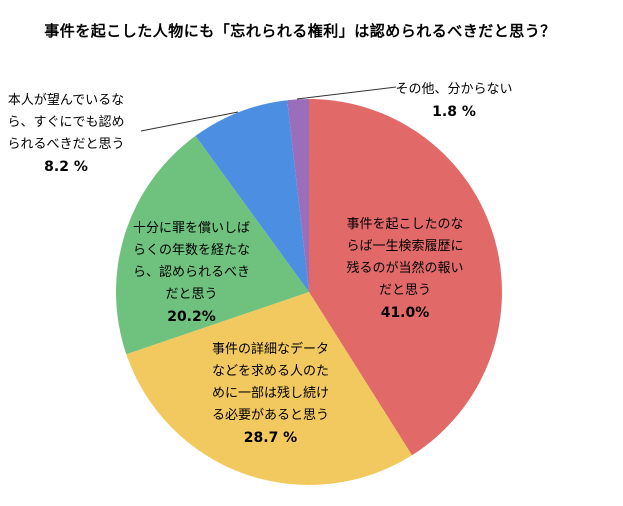 The width and height of the screenshot is (623, 506). I want to click on slice-label-blue: 本人が望んでいるなら、すぐにでも認められるべきだと思う 8.2 %, so click(66, 133).